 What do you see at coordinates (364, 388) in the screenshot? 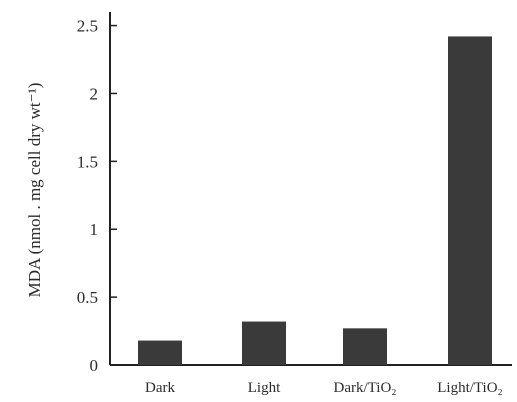
I see `x-category-label: Dark/TiO₂` at bounding box center [364, 388].